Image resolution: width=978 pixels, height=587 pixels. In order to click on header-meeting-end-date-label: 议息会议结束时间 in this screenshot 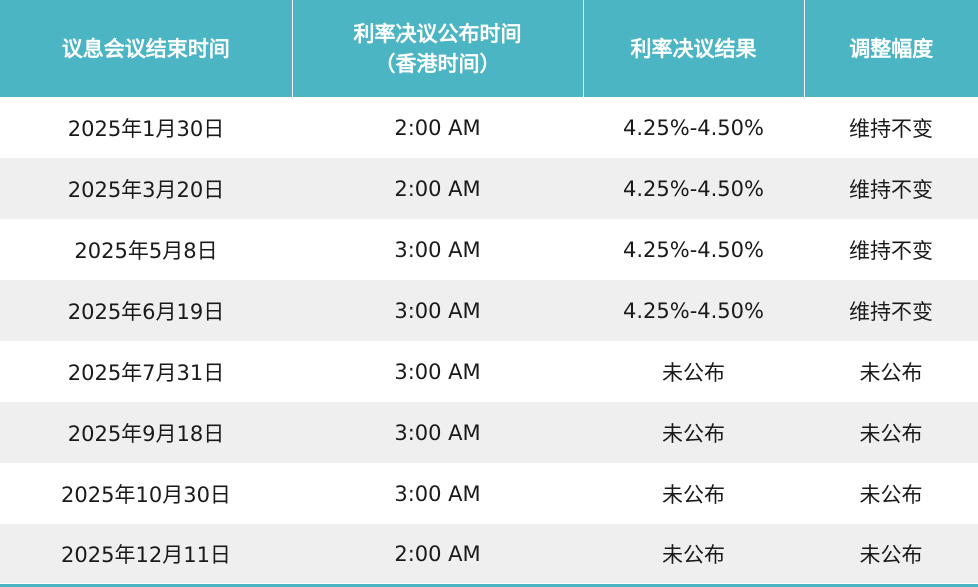, I will do `click(145, 48)`.